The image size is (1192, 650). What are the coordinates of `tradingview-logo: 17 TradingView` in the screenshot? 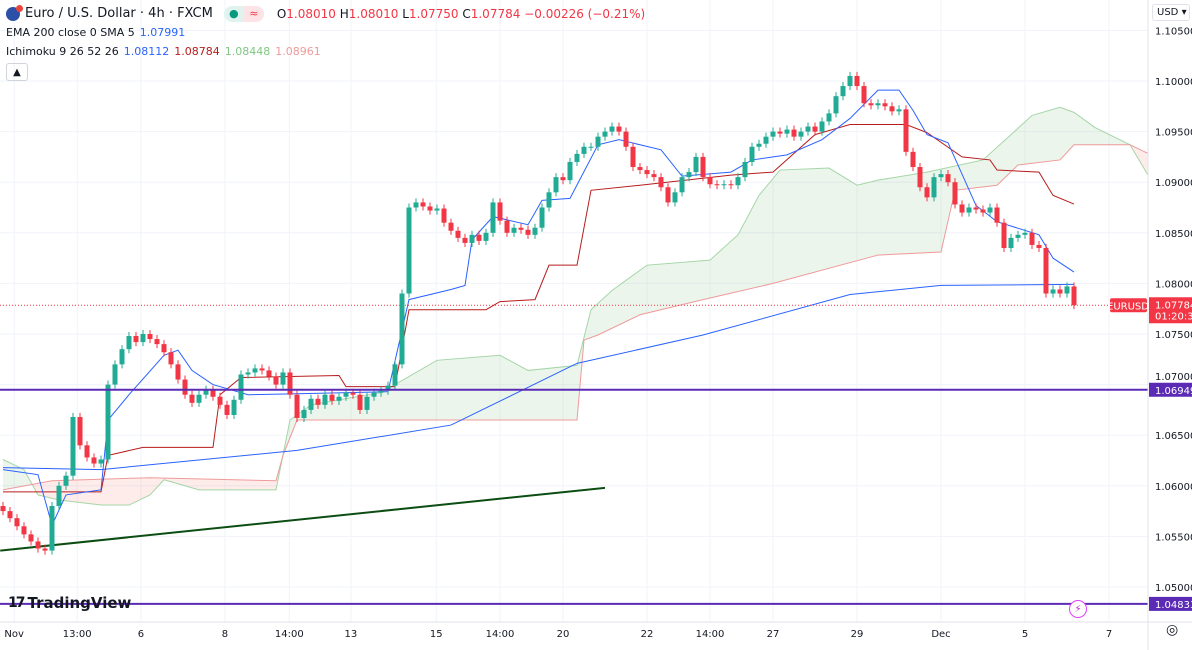 It's located at (70, 603).